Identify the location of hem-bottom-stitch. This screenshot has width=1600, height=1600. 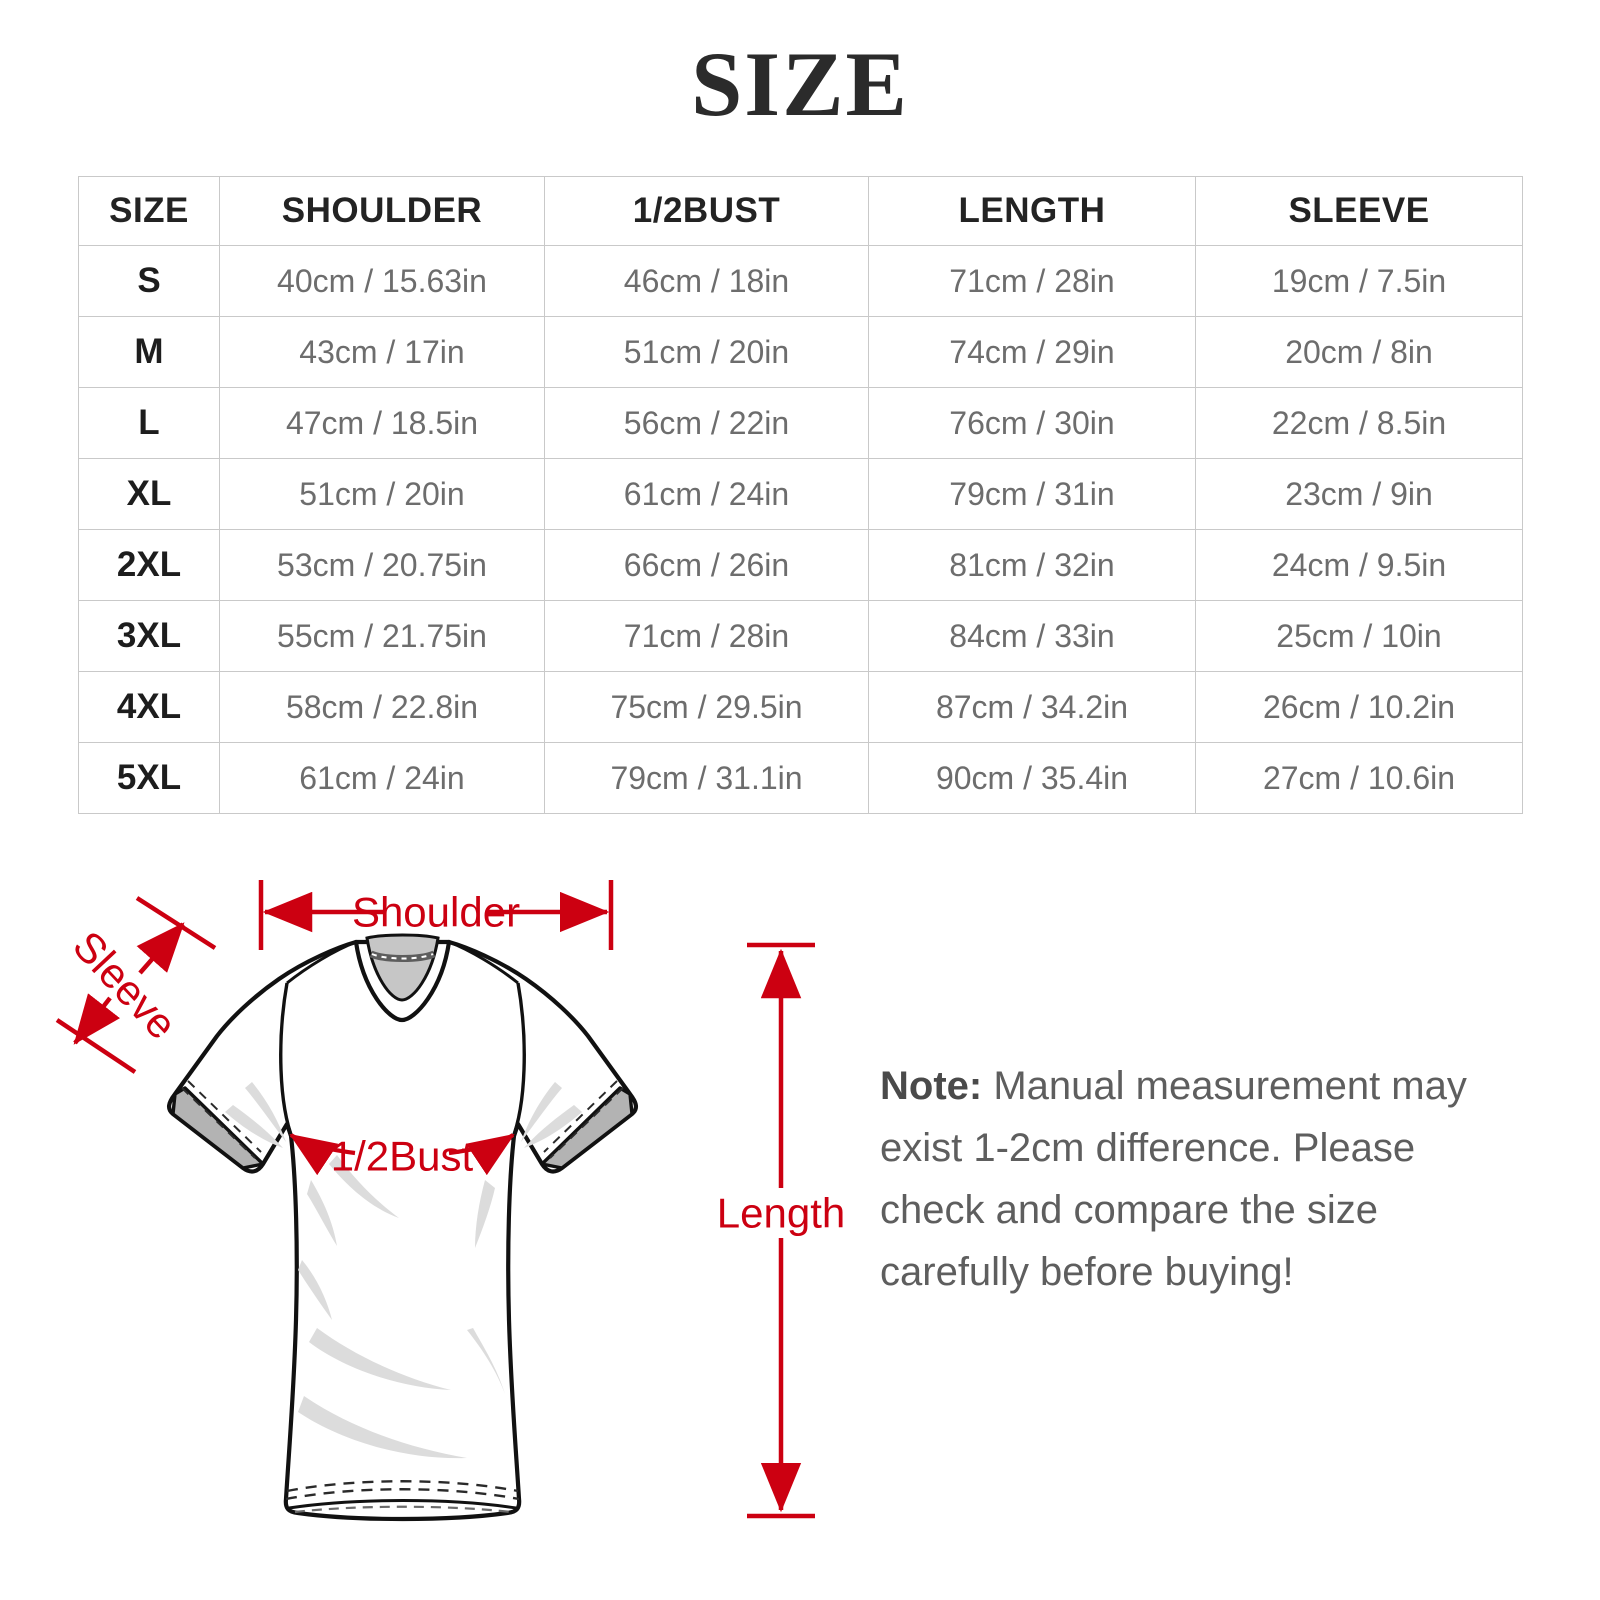
(403, 1509).